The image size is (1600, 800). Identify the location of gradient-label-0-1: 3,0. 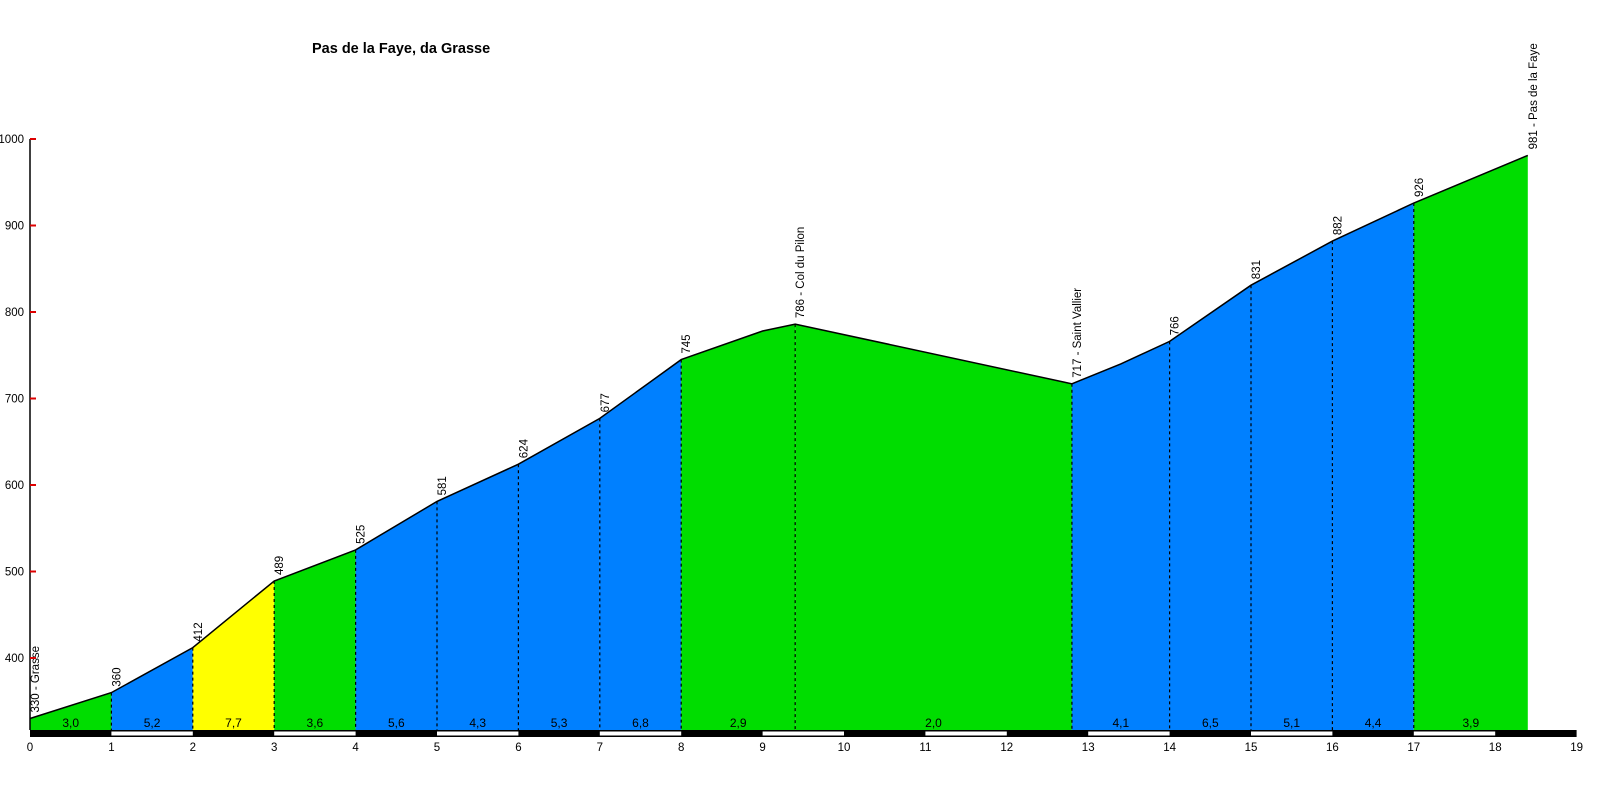
(70, 723).